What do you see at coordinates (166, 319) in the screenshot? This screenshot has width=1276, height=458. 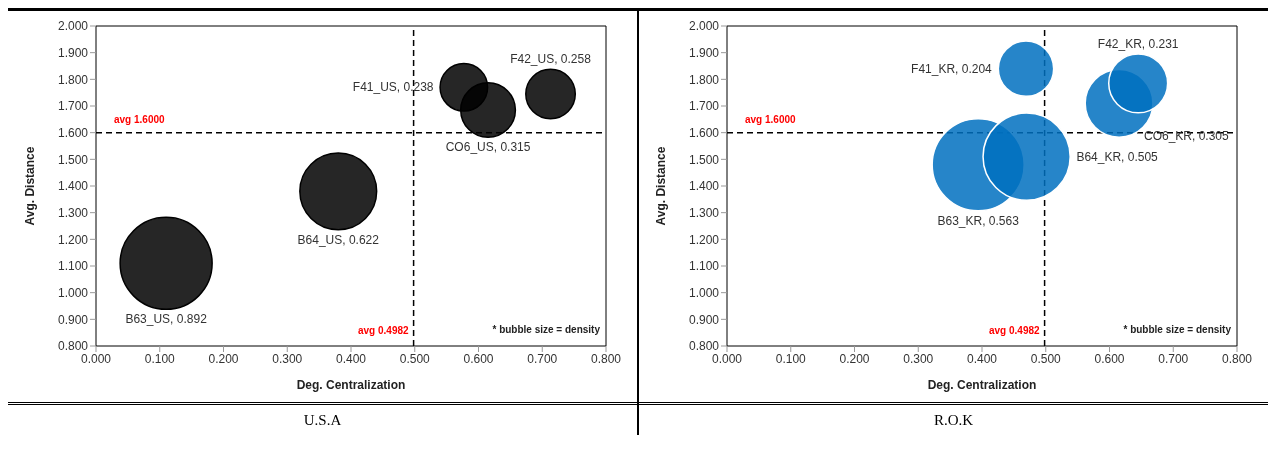 I see `data-label: B63_US, 0.892` at bounding box center [166, 319].